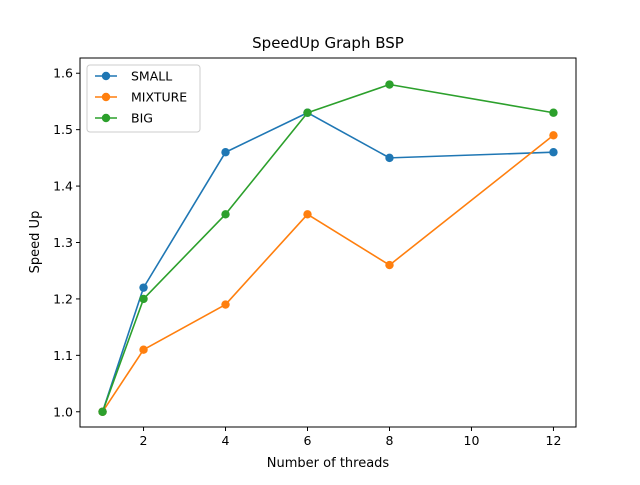 The height and width of the screenshot is (485, 640). I want to click on y-tick-label: 1.1, so click(63, 355).